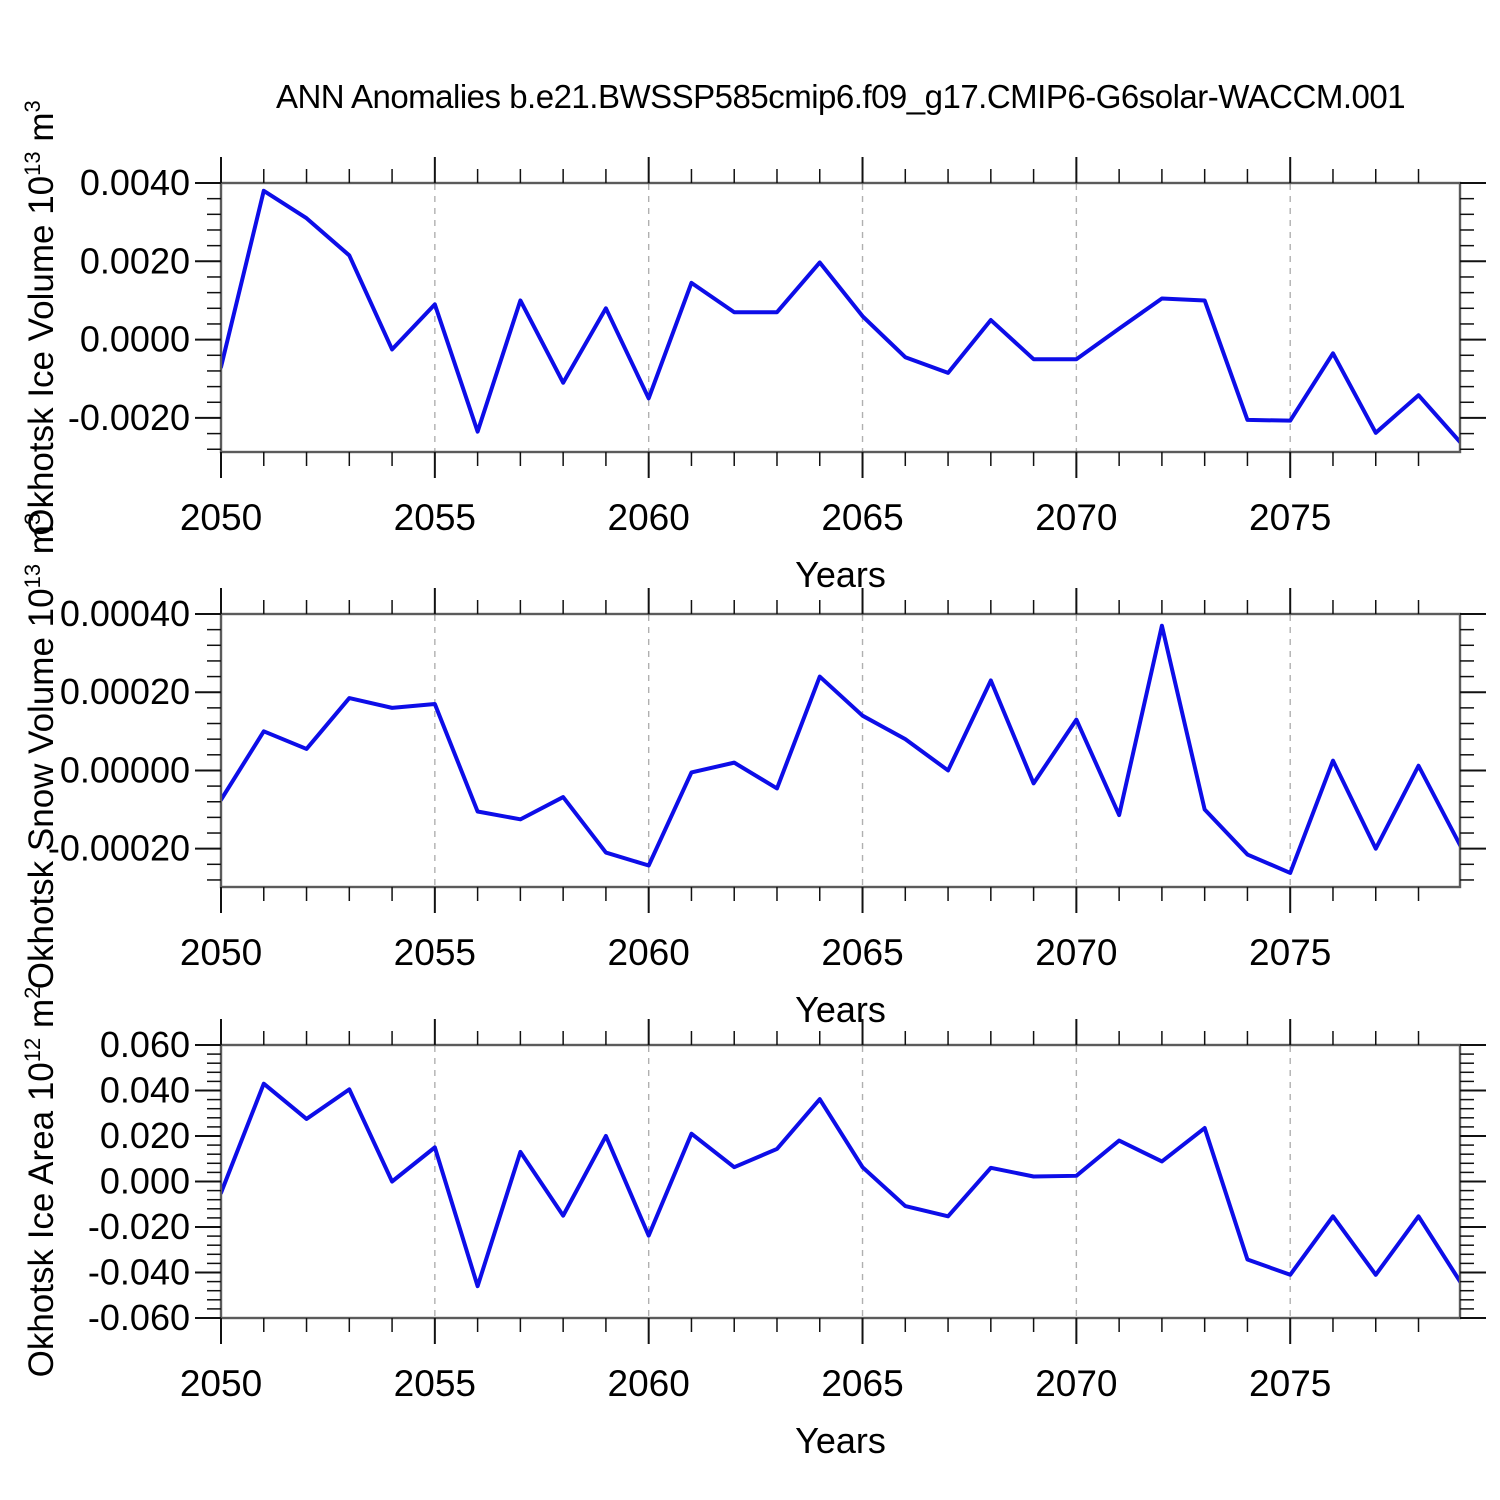 This screenshot has width=1500, height=1500. I want to click on y-tick-label: 0.040, so click(145, 1090).